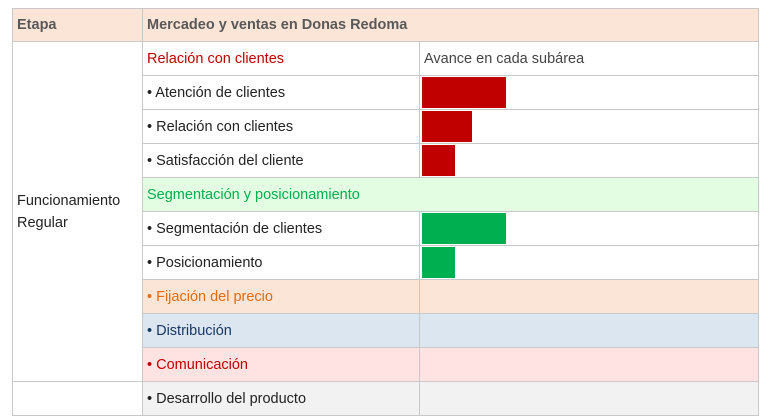 The width and height of the screenshot is (770, 416). I want to click on stage-cell-spacer, so click(77, 398).